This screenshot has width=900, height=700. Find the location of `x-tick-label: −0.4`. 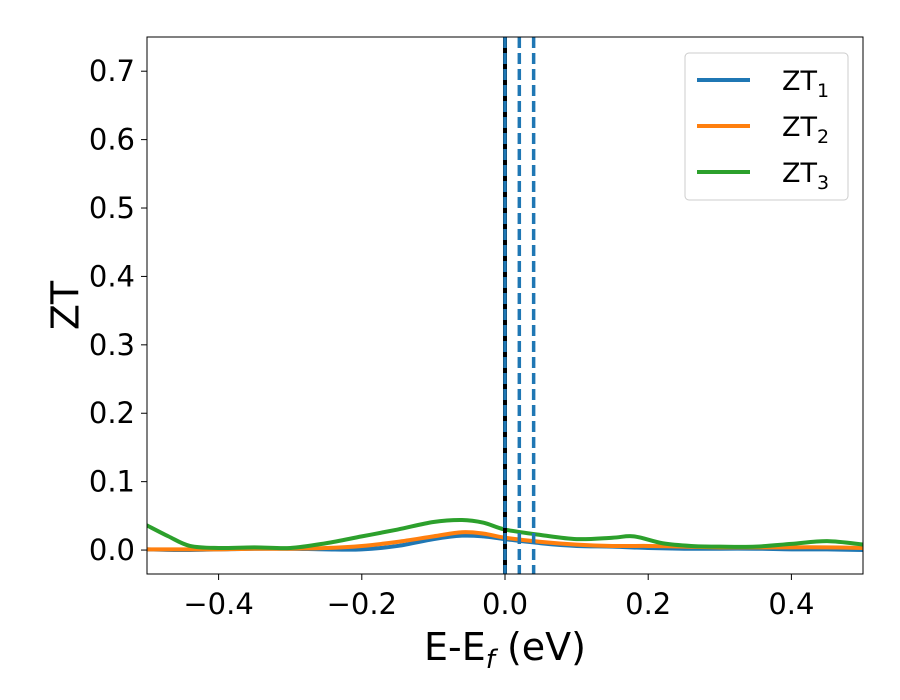

x-tick-label: −0.4 is located at coordinates (218, 604).